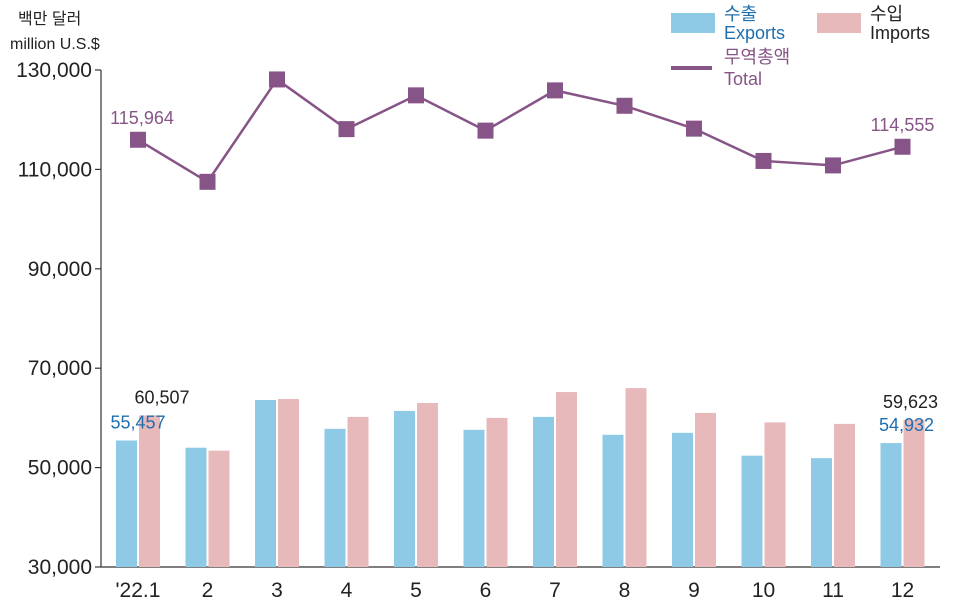  I want to click on y-tick-label: 50,000, so click(60, 468).